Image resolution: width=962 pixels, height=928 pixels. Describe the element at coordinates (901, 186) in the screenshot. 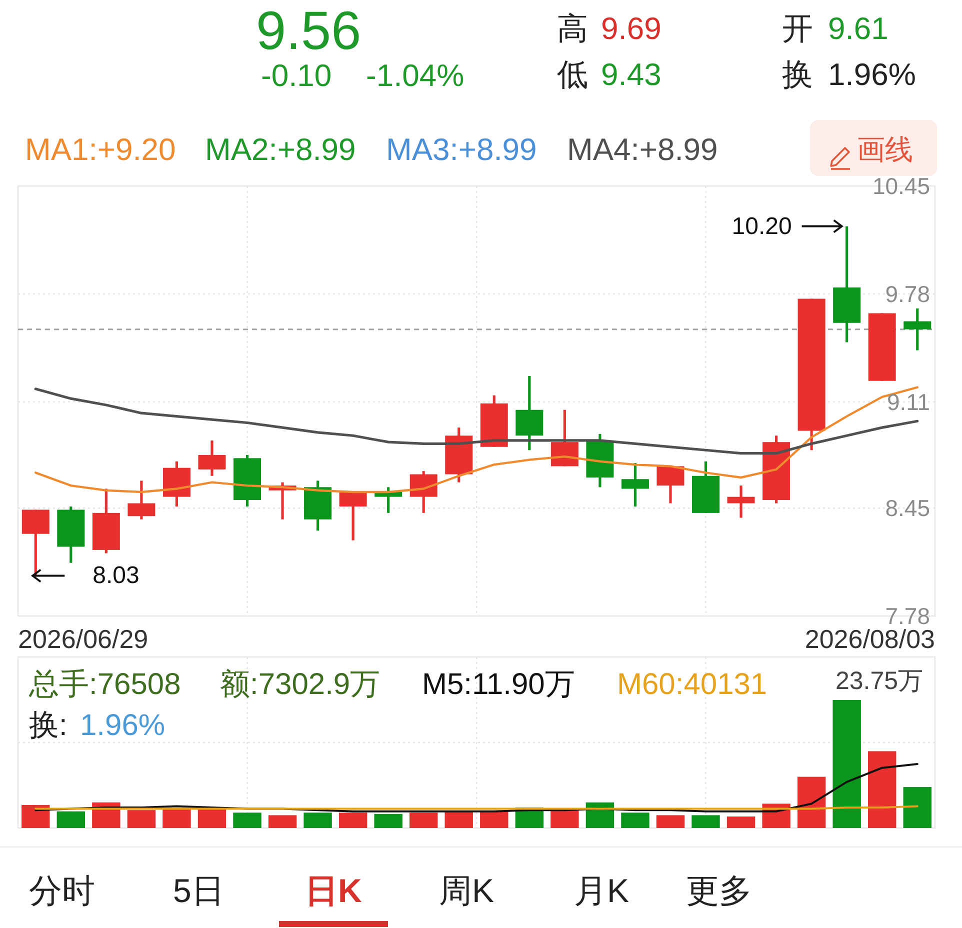

I see `y-tick-label: 10.45` at that location.